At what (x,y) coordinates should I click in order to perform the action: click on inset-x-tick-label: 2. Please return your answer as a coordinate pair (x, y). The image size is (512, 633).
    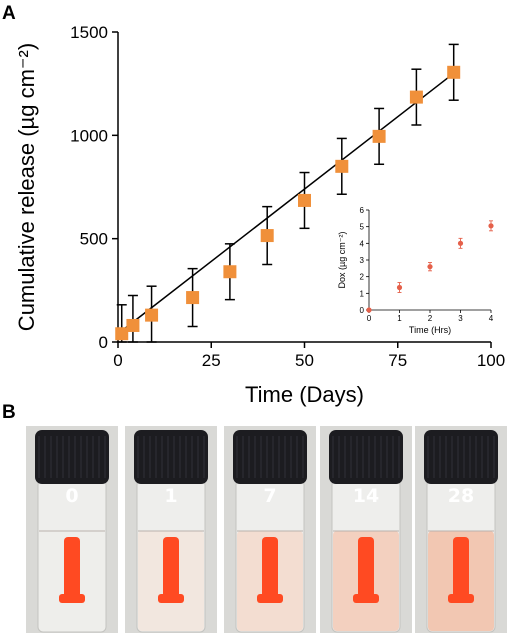
    Looking at the image, I should click on (430, 318).